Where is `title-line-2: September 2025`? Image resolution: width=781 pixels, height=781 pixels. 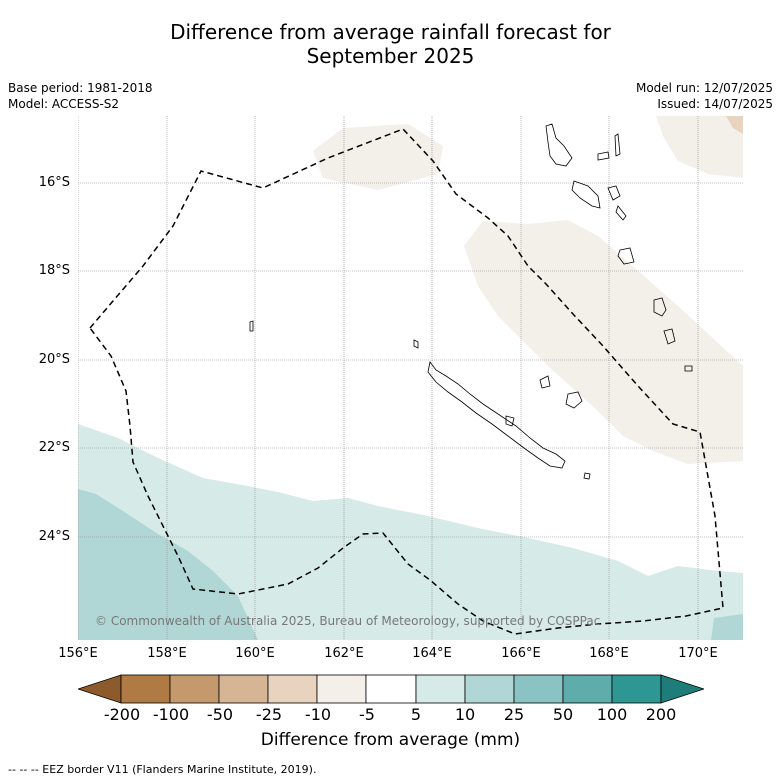 title-line-2: September 2025 is located at coordinates (390, 56).